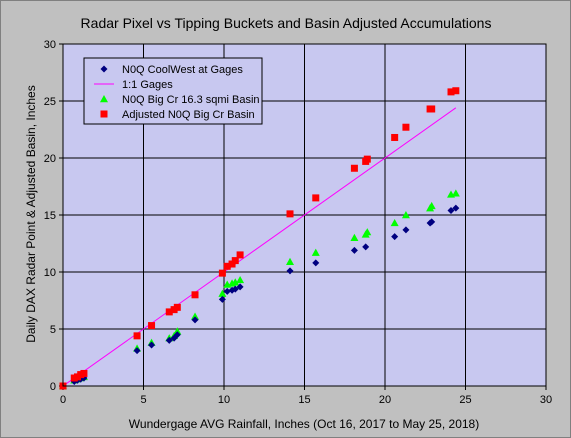 The height and width of the screenshot is (438, 571). Describe the element at coordinates (50, 45) in the screenshot. I see `y-tick-label: 30` at that location.